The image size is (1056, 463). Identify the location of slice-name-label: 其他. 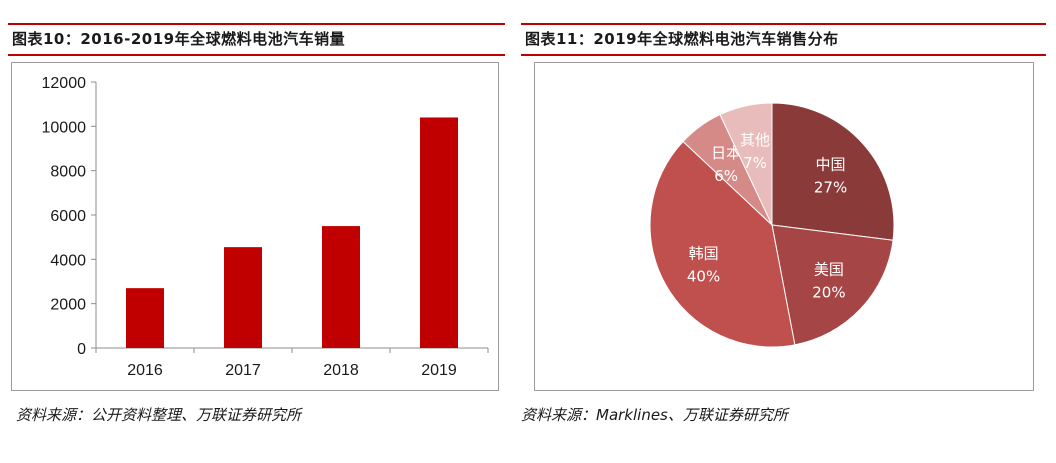
(755, 140).